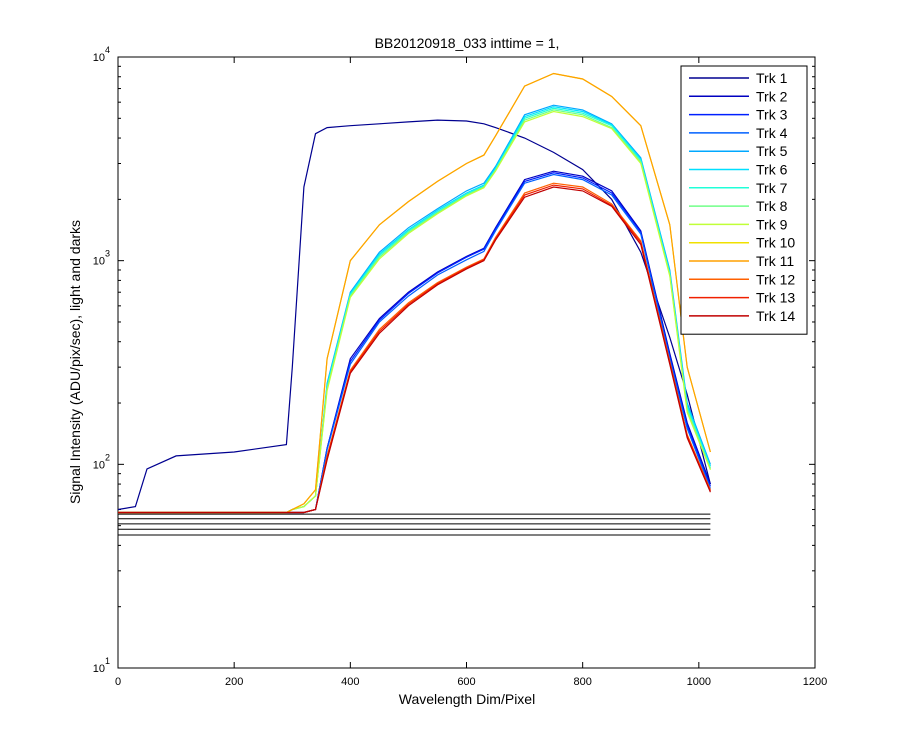 Image resolution: width=900 pixels, height=755 pixels. Describe the element at coordinates (772, 115) in the screenshot. I see `legend-label: Trk 3` at that location.